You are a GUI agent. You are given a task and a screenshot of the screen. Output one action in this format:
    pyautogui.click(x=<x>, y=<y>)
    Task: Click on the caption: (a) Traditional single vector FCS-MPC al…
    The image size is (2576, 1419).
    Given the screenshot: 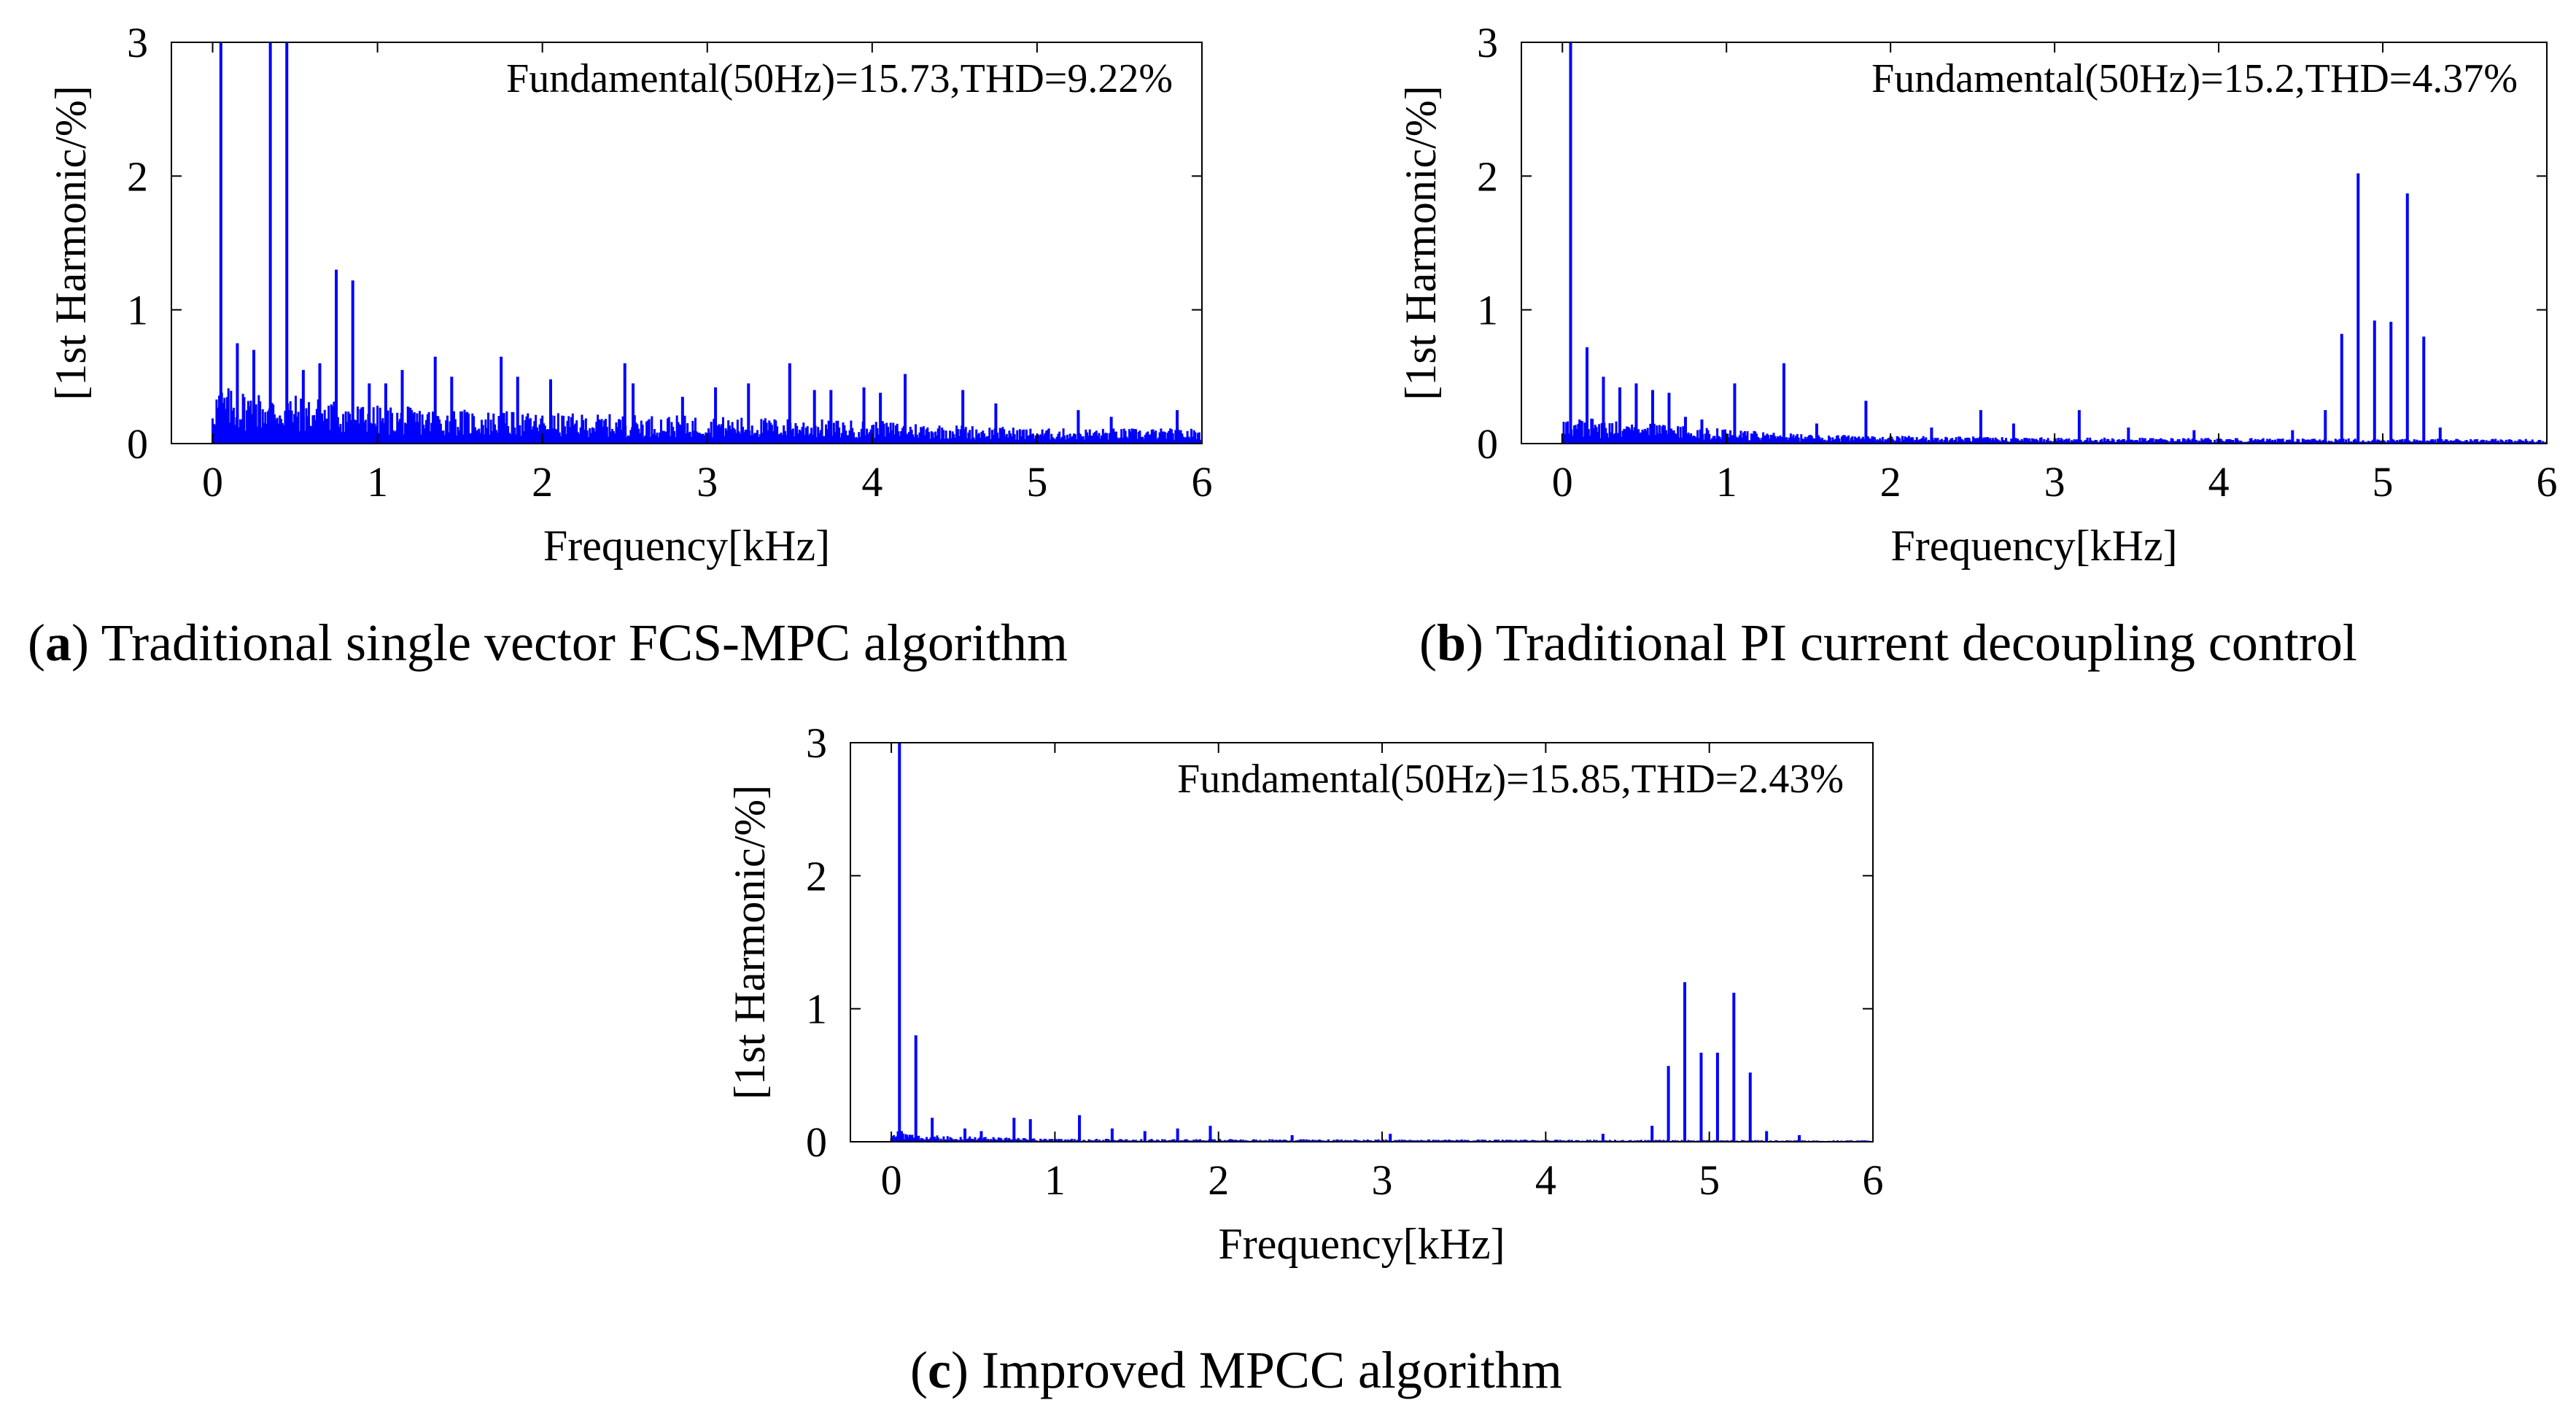 What is the action you would take?
    pyautogui.click(x=548, y=643)
    